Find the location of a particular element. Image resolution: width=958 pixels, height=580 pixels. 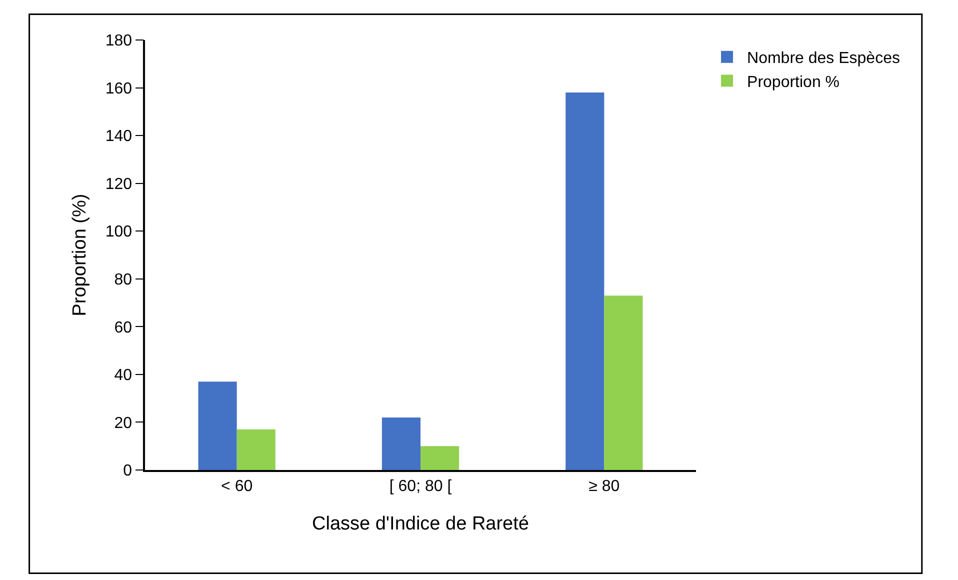

legend-label: Nombre des Espèces is located at coordinates (823, 59).